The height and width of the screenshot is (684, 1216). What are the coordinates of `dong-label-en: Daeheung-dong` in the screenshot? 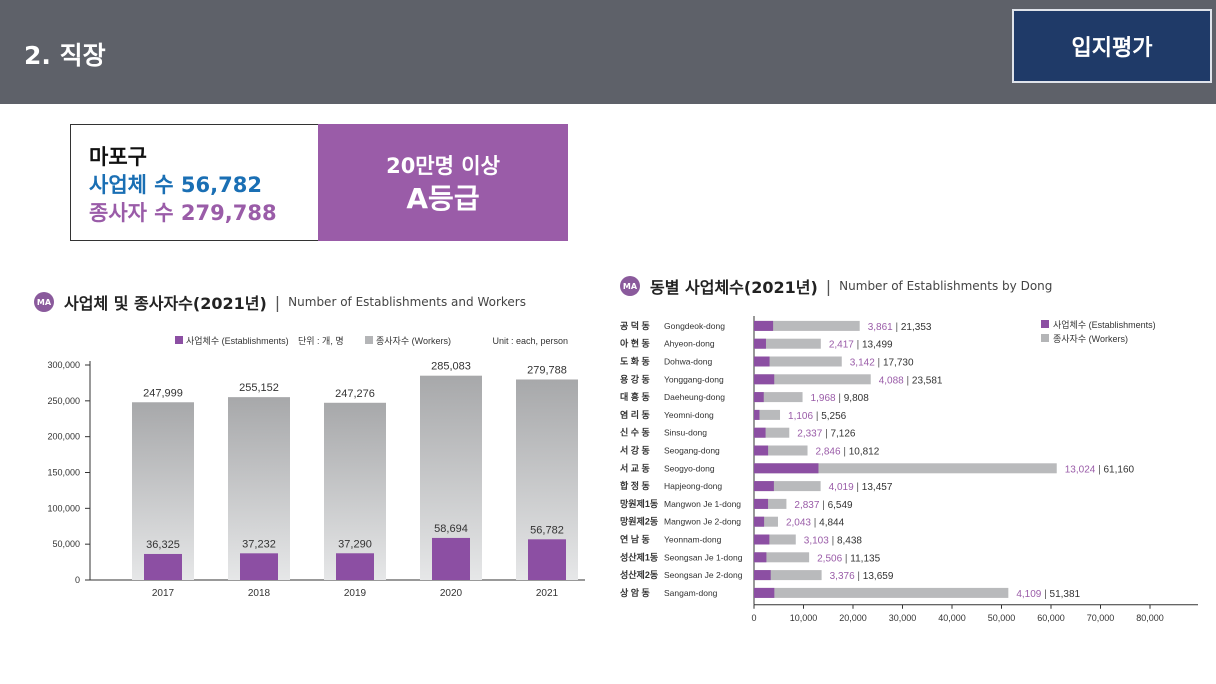 It's located at (694, 397).